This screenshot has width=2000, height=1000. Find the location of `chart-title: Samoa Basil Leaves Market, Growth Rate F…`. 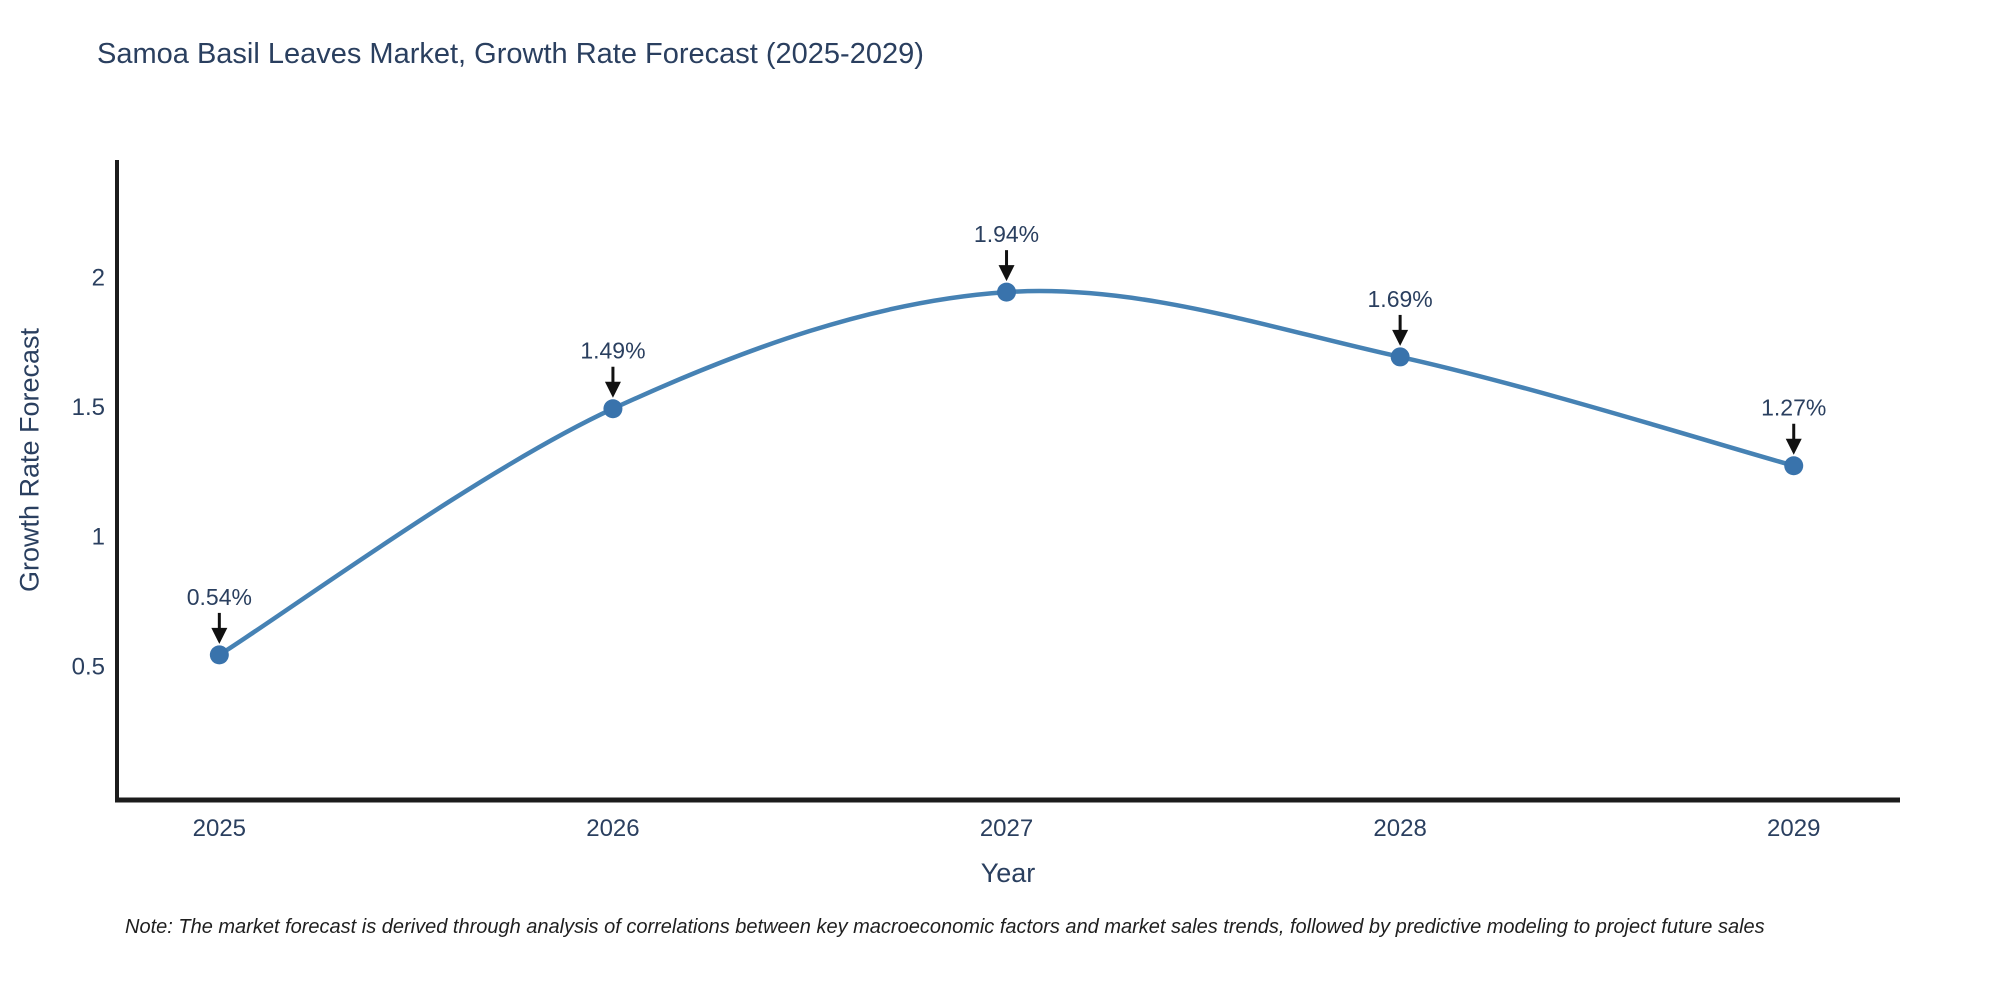

chart-title: Samoa Basil Leaves Market, Growth Rate F… is located at coordinates (510, 54).